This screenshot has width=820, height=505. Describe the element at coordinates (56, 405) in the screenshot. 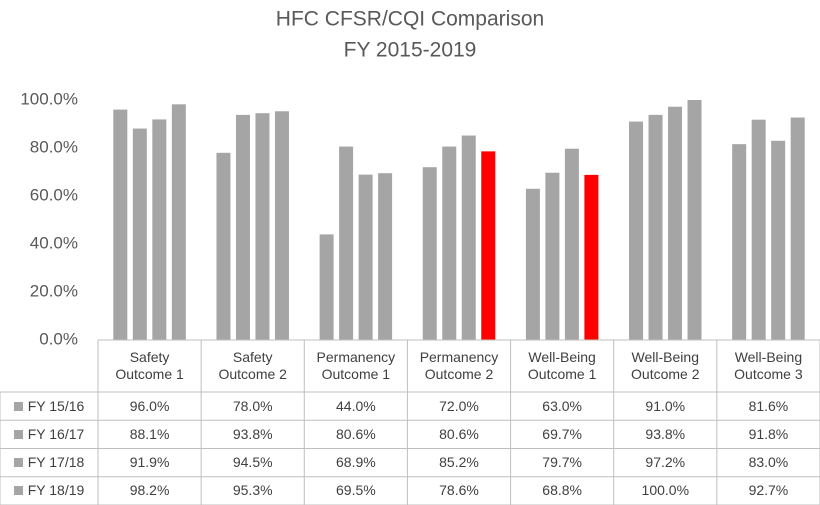

I see `legend-label: FY 15/16` at that location.